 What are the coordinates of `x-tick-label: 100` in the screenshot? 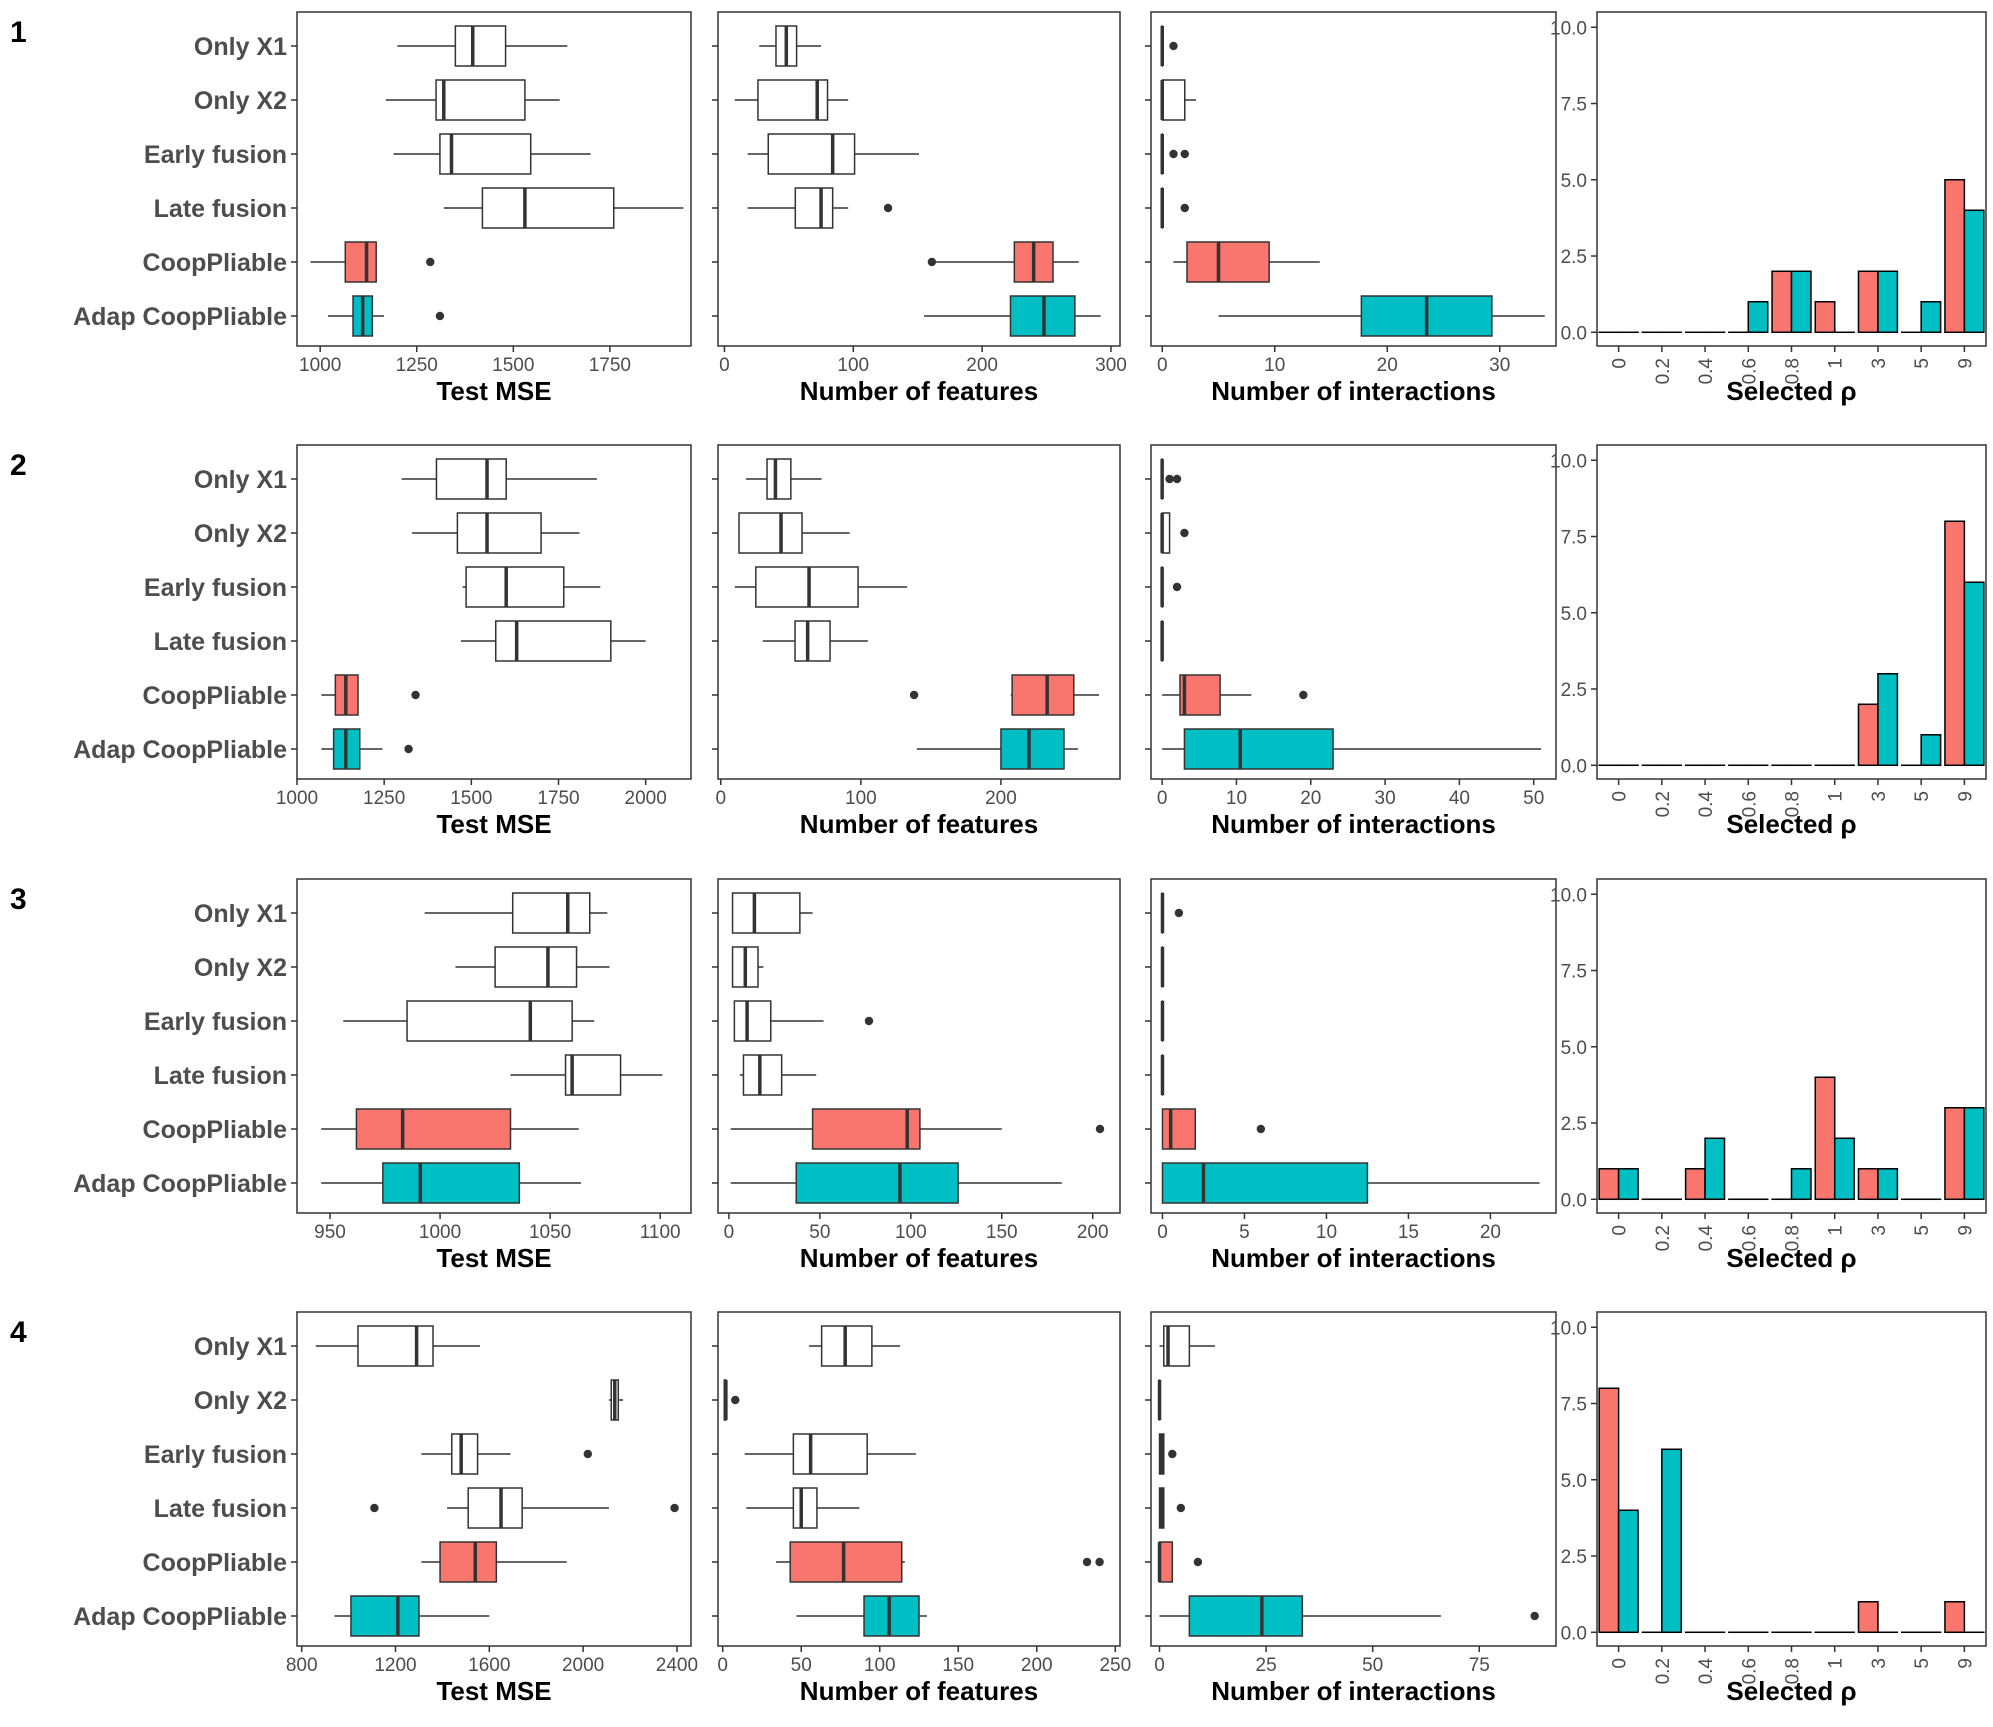 It's located at (911, 1232).